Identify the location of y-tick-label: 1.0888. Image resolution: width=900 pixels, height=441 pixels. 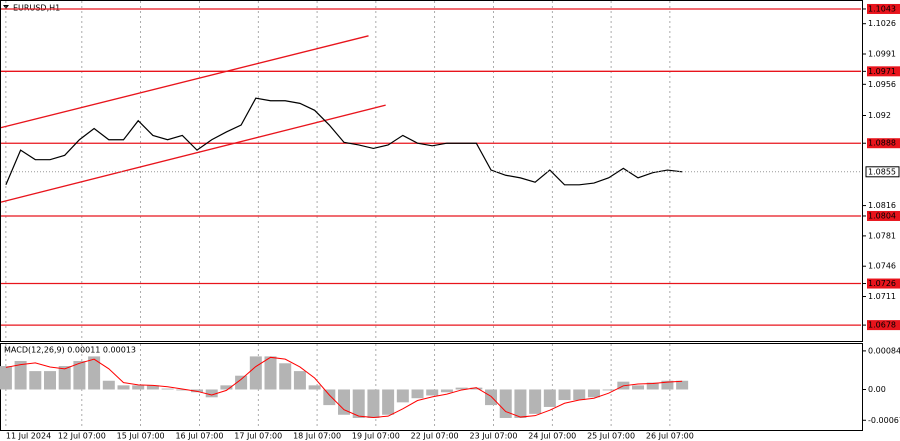
(882, 143).